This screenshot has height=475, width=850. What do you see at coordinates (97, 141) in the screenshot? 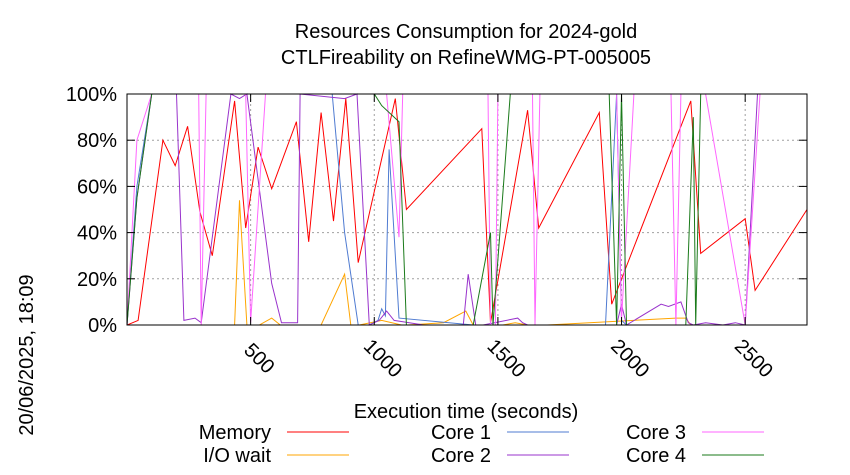
I see `y-tick-label: 80%` at bounding box center [97, 141].